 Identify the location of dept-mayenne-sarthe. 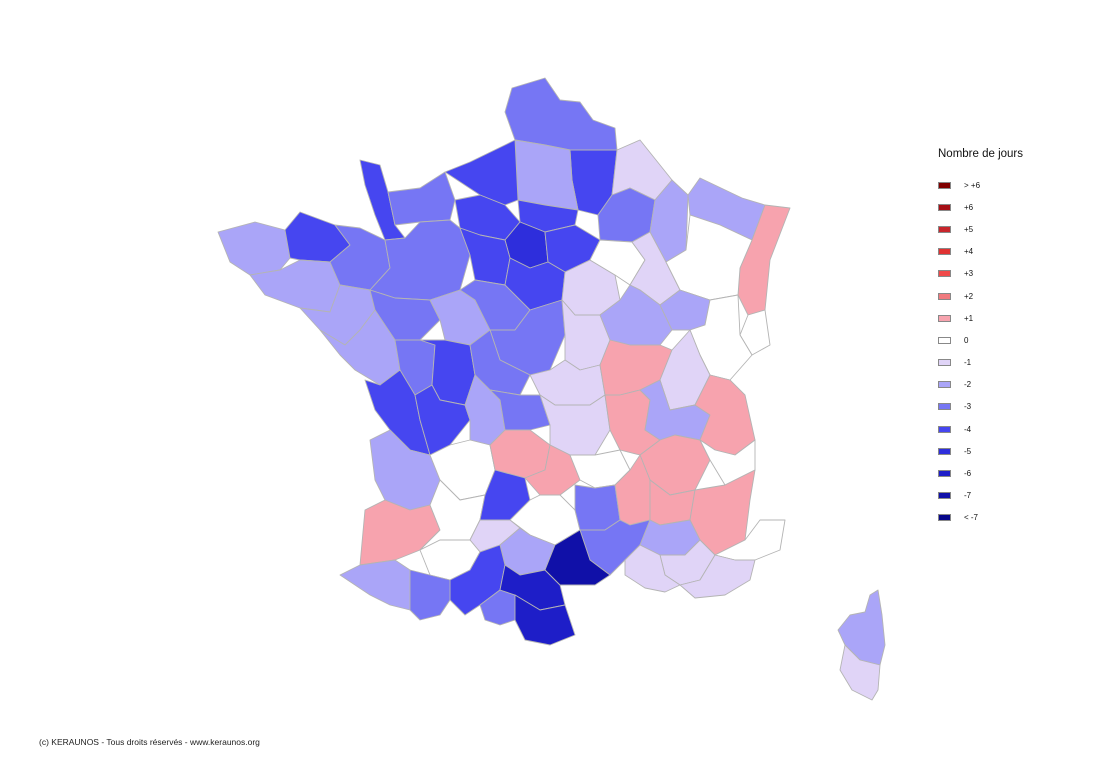
(420, 260).